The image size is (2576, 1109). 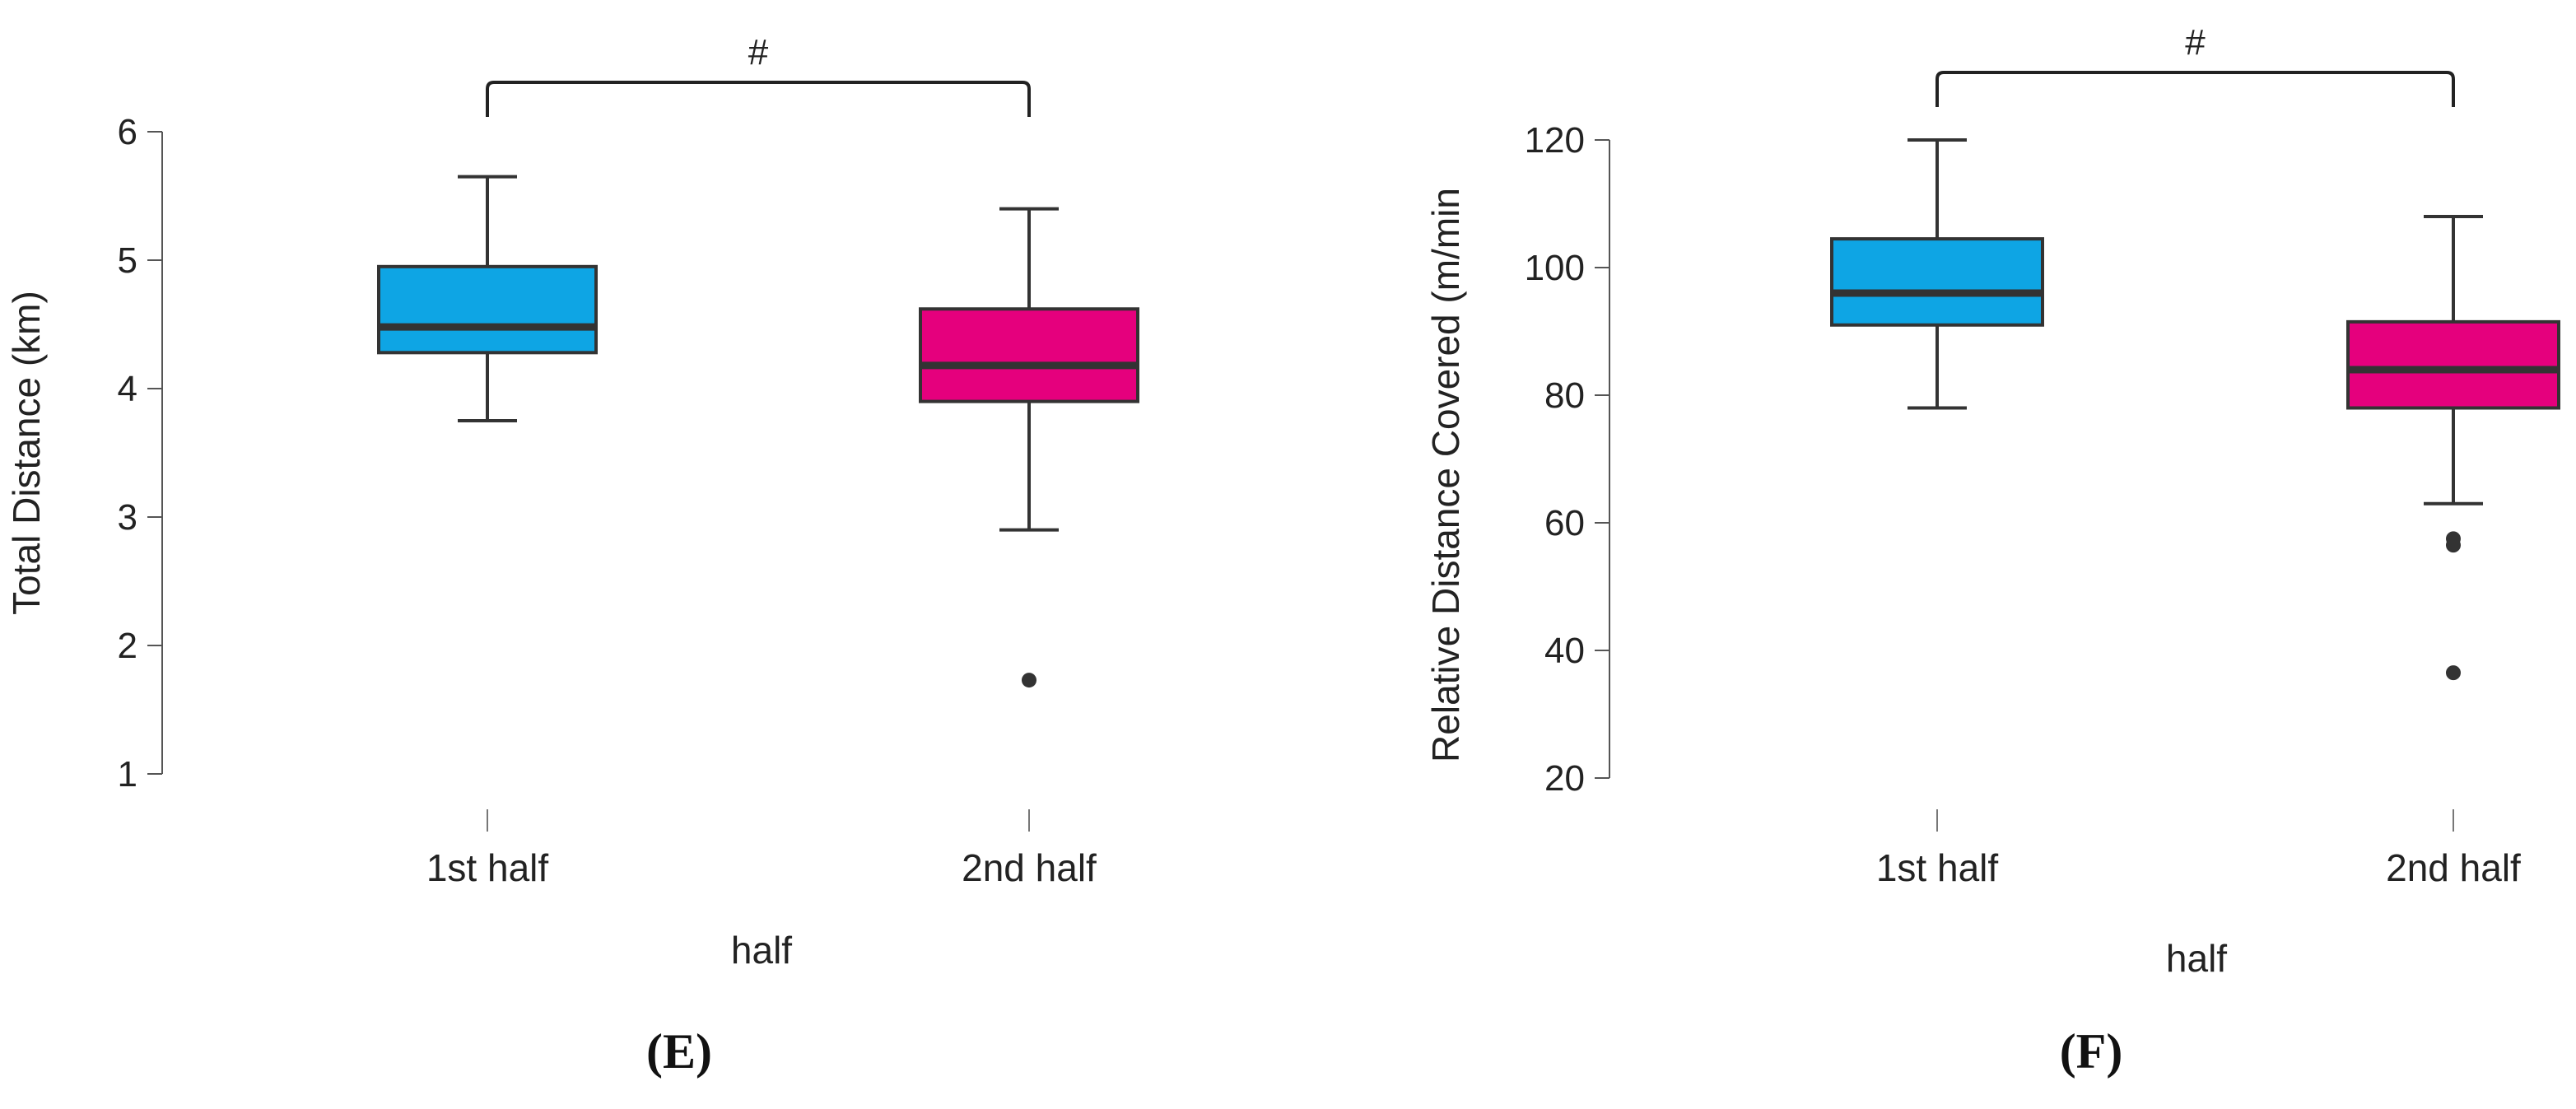 What do you see at coordinates (1564, 651) in the screenshot?
I see `y-tick-label: 40` at bounding box center [1564, 651].